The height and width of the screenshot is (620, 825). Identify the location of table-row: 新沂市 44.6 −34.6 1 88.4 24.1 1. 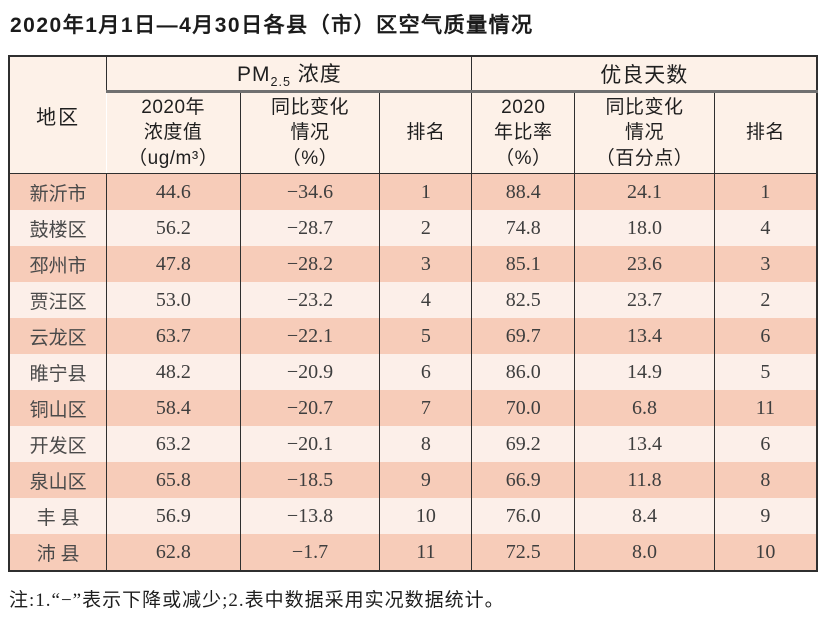
(413, 191).